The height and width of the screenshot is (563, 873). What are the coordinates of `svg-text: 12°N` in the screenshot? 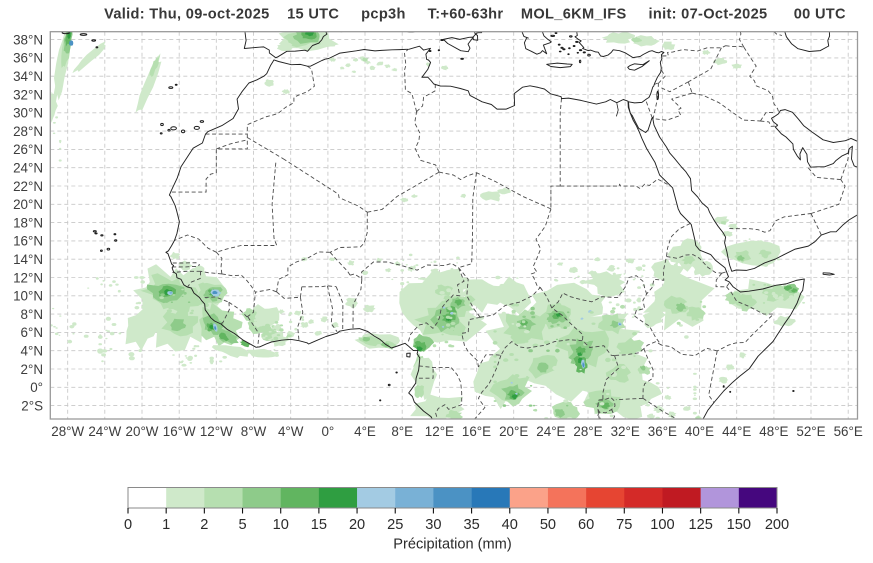 It's located at (28, 277).